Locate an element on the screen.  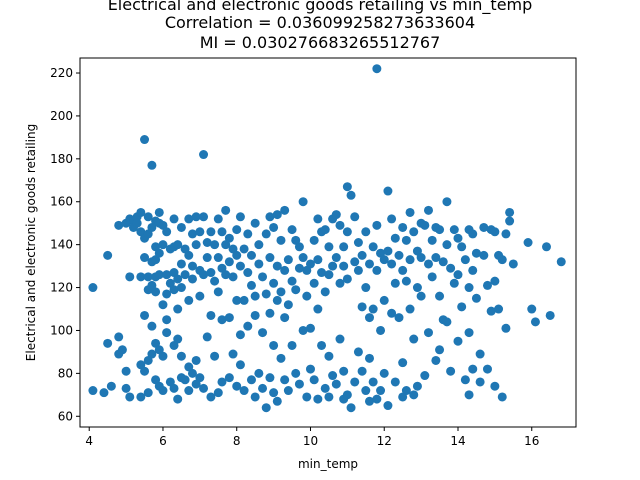
y-tick-label: 180 is located at coordinates (61, 159).